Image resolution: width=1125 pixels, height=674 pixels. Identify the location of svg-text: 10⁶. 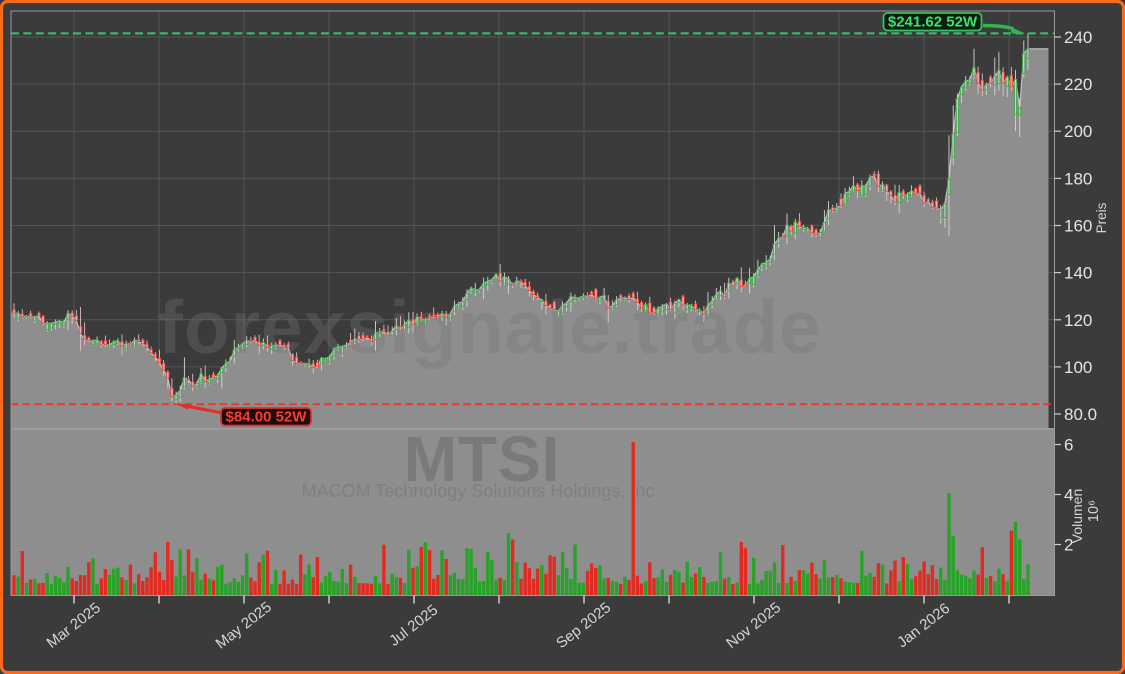
(1094, 511).